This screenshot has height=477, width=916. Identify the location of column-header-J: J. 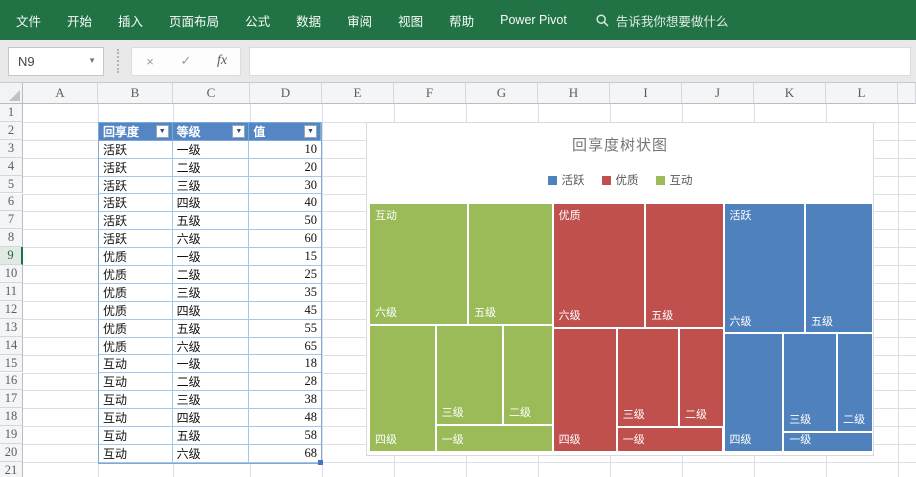
(718, 93).